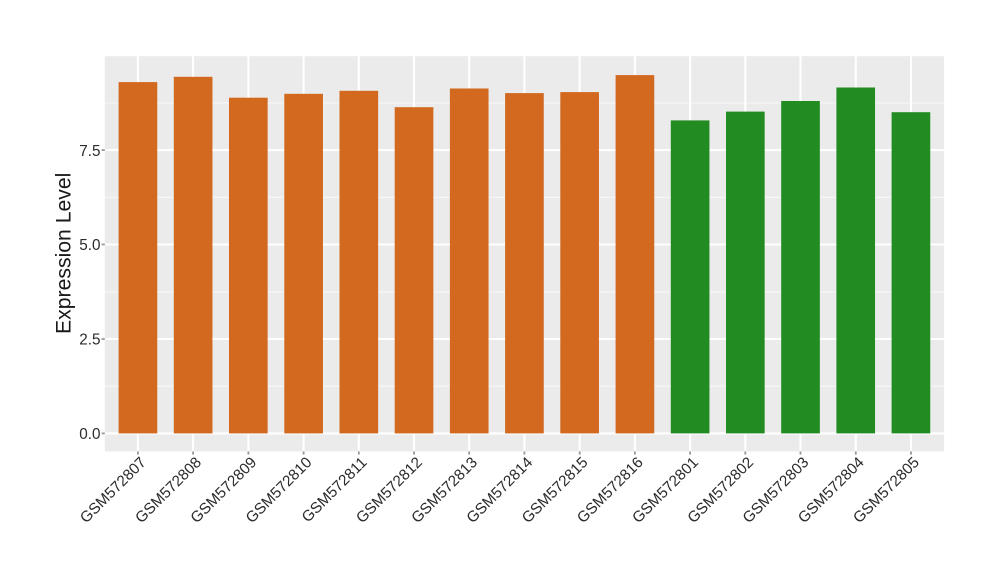 The width and height of the screenshot is (1000, 580). Describe the element at coordinates (89, 434) in the screenshot. I see `svg-text: 0.0` at that location.